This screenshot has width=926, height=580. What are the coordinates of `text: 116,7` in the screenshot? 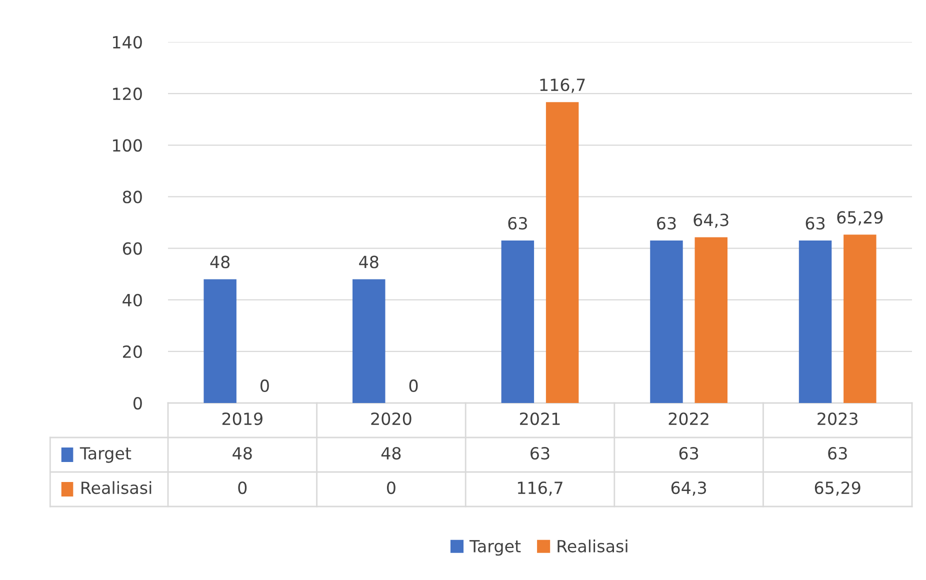 It's located at (562, 85).